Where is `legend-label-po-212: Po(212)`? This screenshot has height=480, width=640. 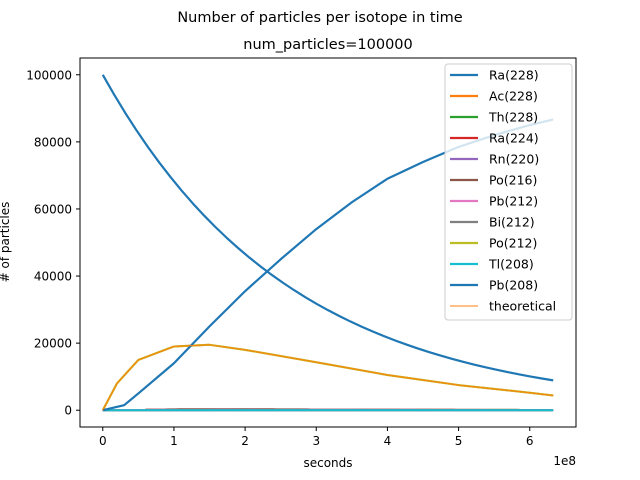
legend-label-po-212: Po(212) is located at coordinates (513, 243).